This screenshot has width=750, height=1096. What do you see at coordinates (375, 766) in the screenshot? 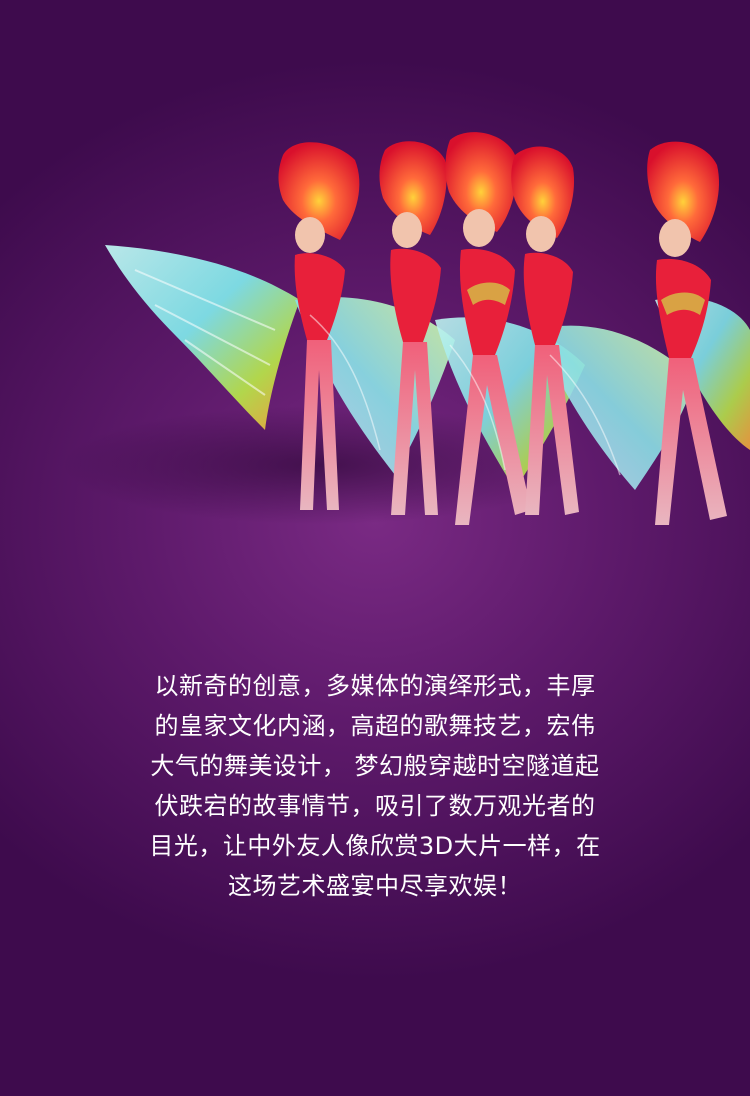
I see `description-line-3: 大气的舞美设计， 梦幻般穿越时空隧道起` at bounding box center [375, 766].